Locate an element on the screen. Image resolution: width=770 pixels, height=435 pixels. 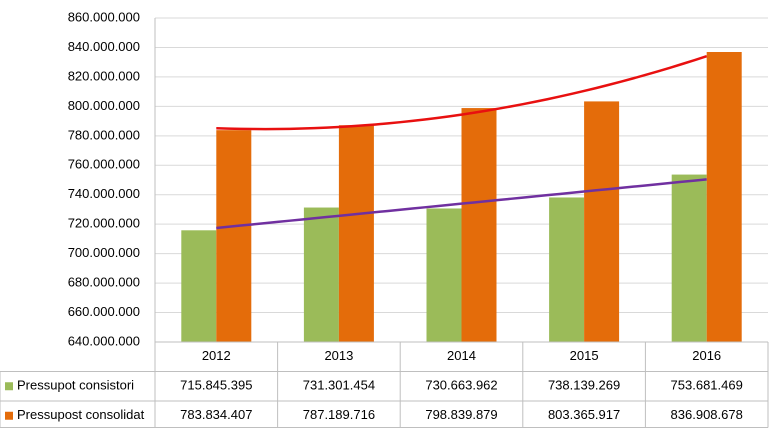
legend-label: Pressupost consolidat is located at coordinates (81, 414).